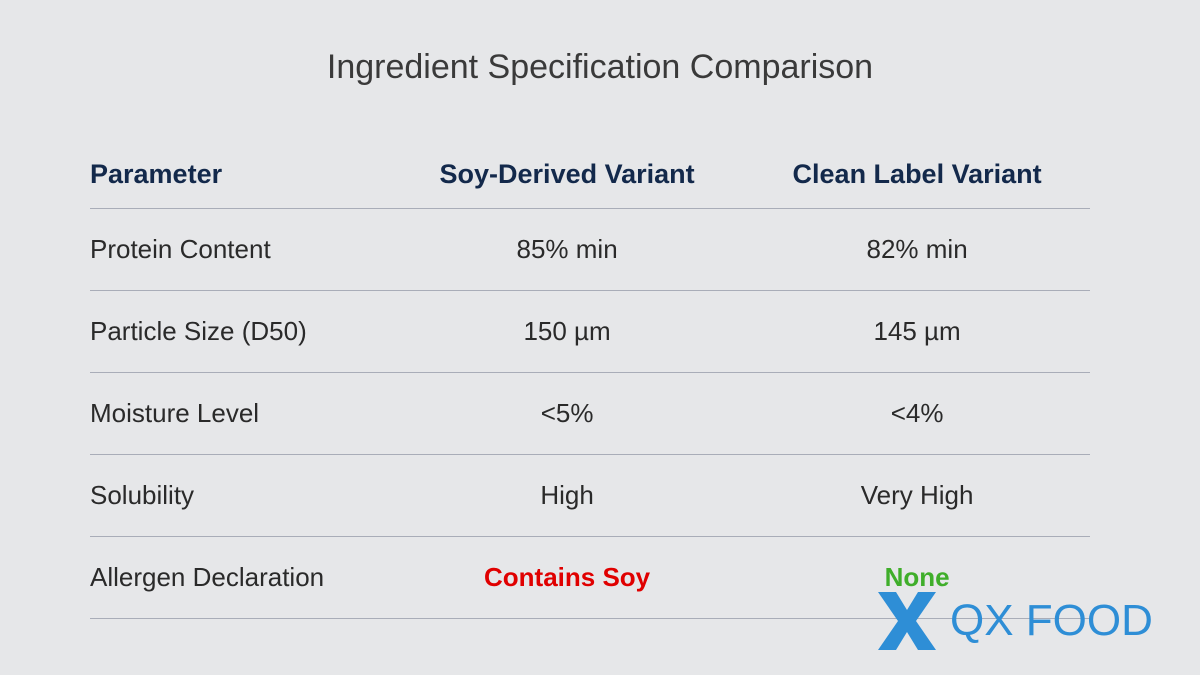 The width and height of the screenshot is (1200, 675). Describe the element at coordinates (567, 413) in the screenshot. I see `table-cell: <5%` at that location.